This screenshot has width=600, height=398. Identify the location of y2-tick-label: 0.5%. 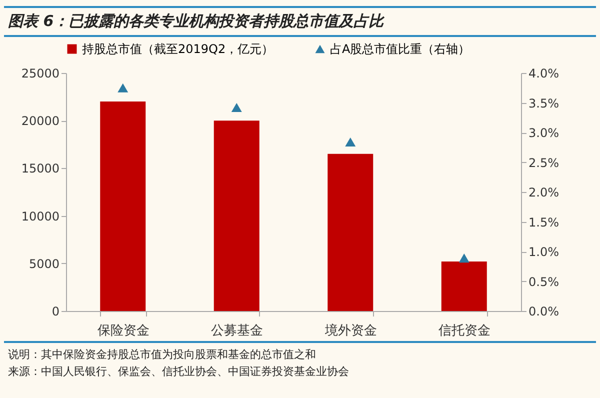
(543, 281).